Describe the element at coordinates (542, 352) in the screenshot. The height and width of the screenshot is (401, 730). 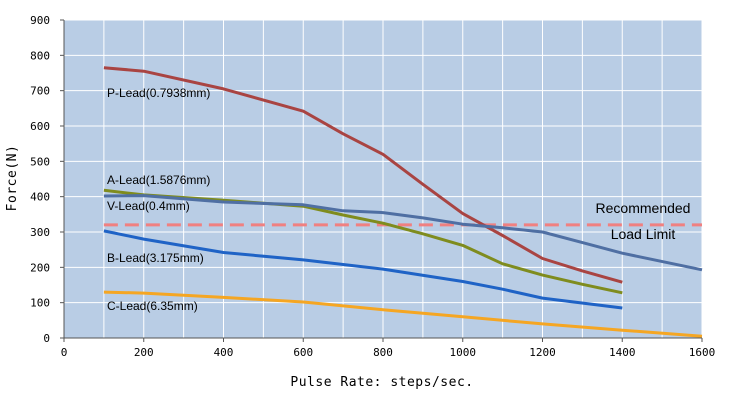
I see `x-tick-label: 1200` at that location.